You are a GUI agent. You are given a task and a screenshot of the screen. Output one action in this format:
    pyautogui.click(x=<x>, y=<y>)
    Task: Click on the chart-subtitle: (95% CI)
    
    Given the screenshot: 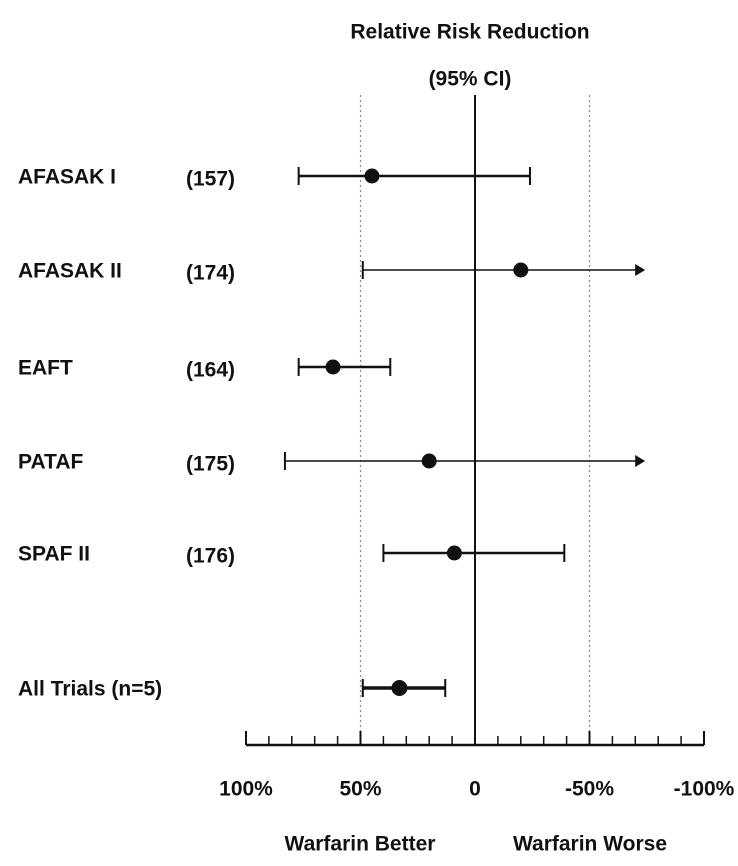 What is the action you would take?
    pyautogui.click(x=470, y=79)
    